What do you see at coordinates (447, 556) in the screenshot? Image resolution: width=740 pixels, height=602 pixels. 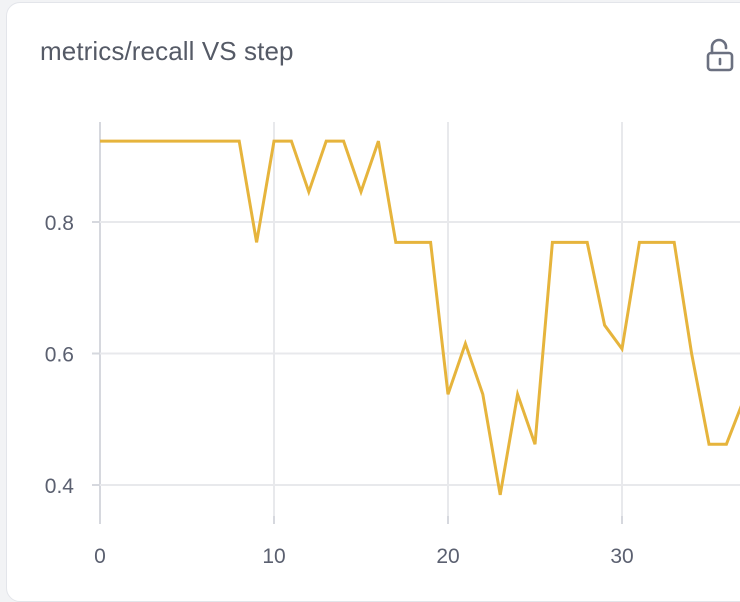 I see `x-tick-label: 20` at bounding box center [447, 556].